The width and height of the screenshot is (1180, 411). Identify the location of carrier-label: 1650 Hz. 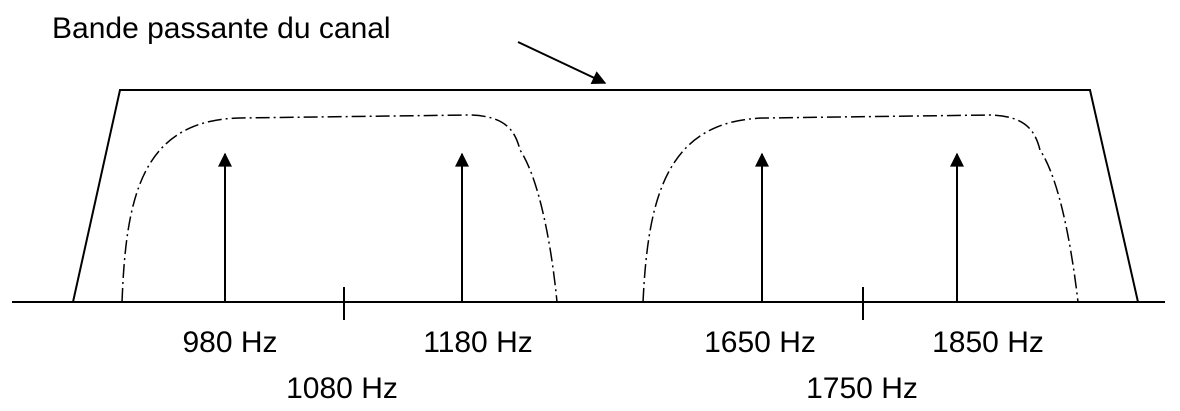
(760, 342).